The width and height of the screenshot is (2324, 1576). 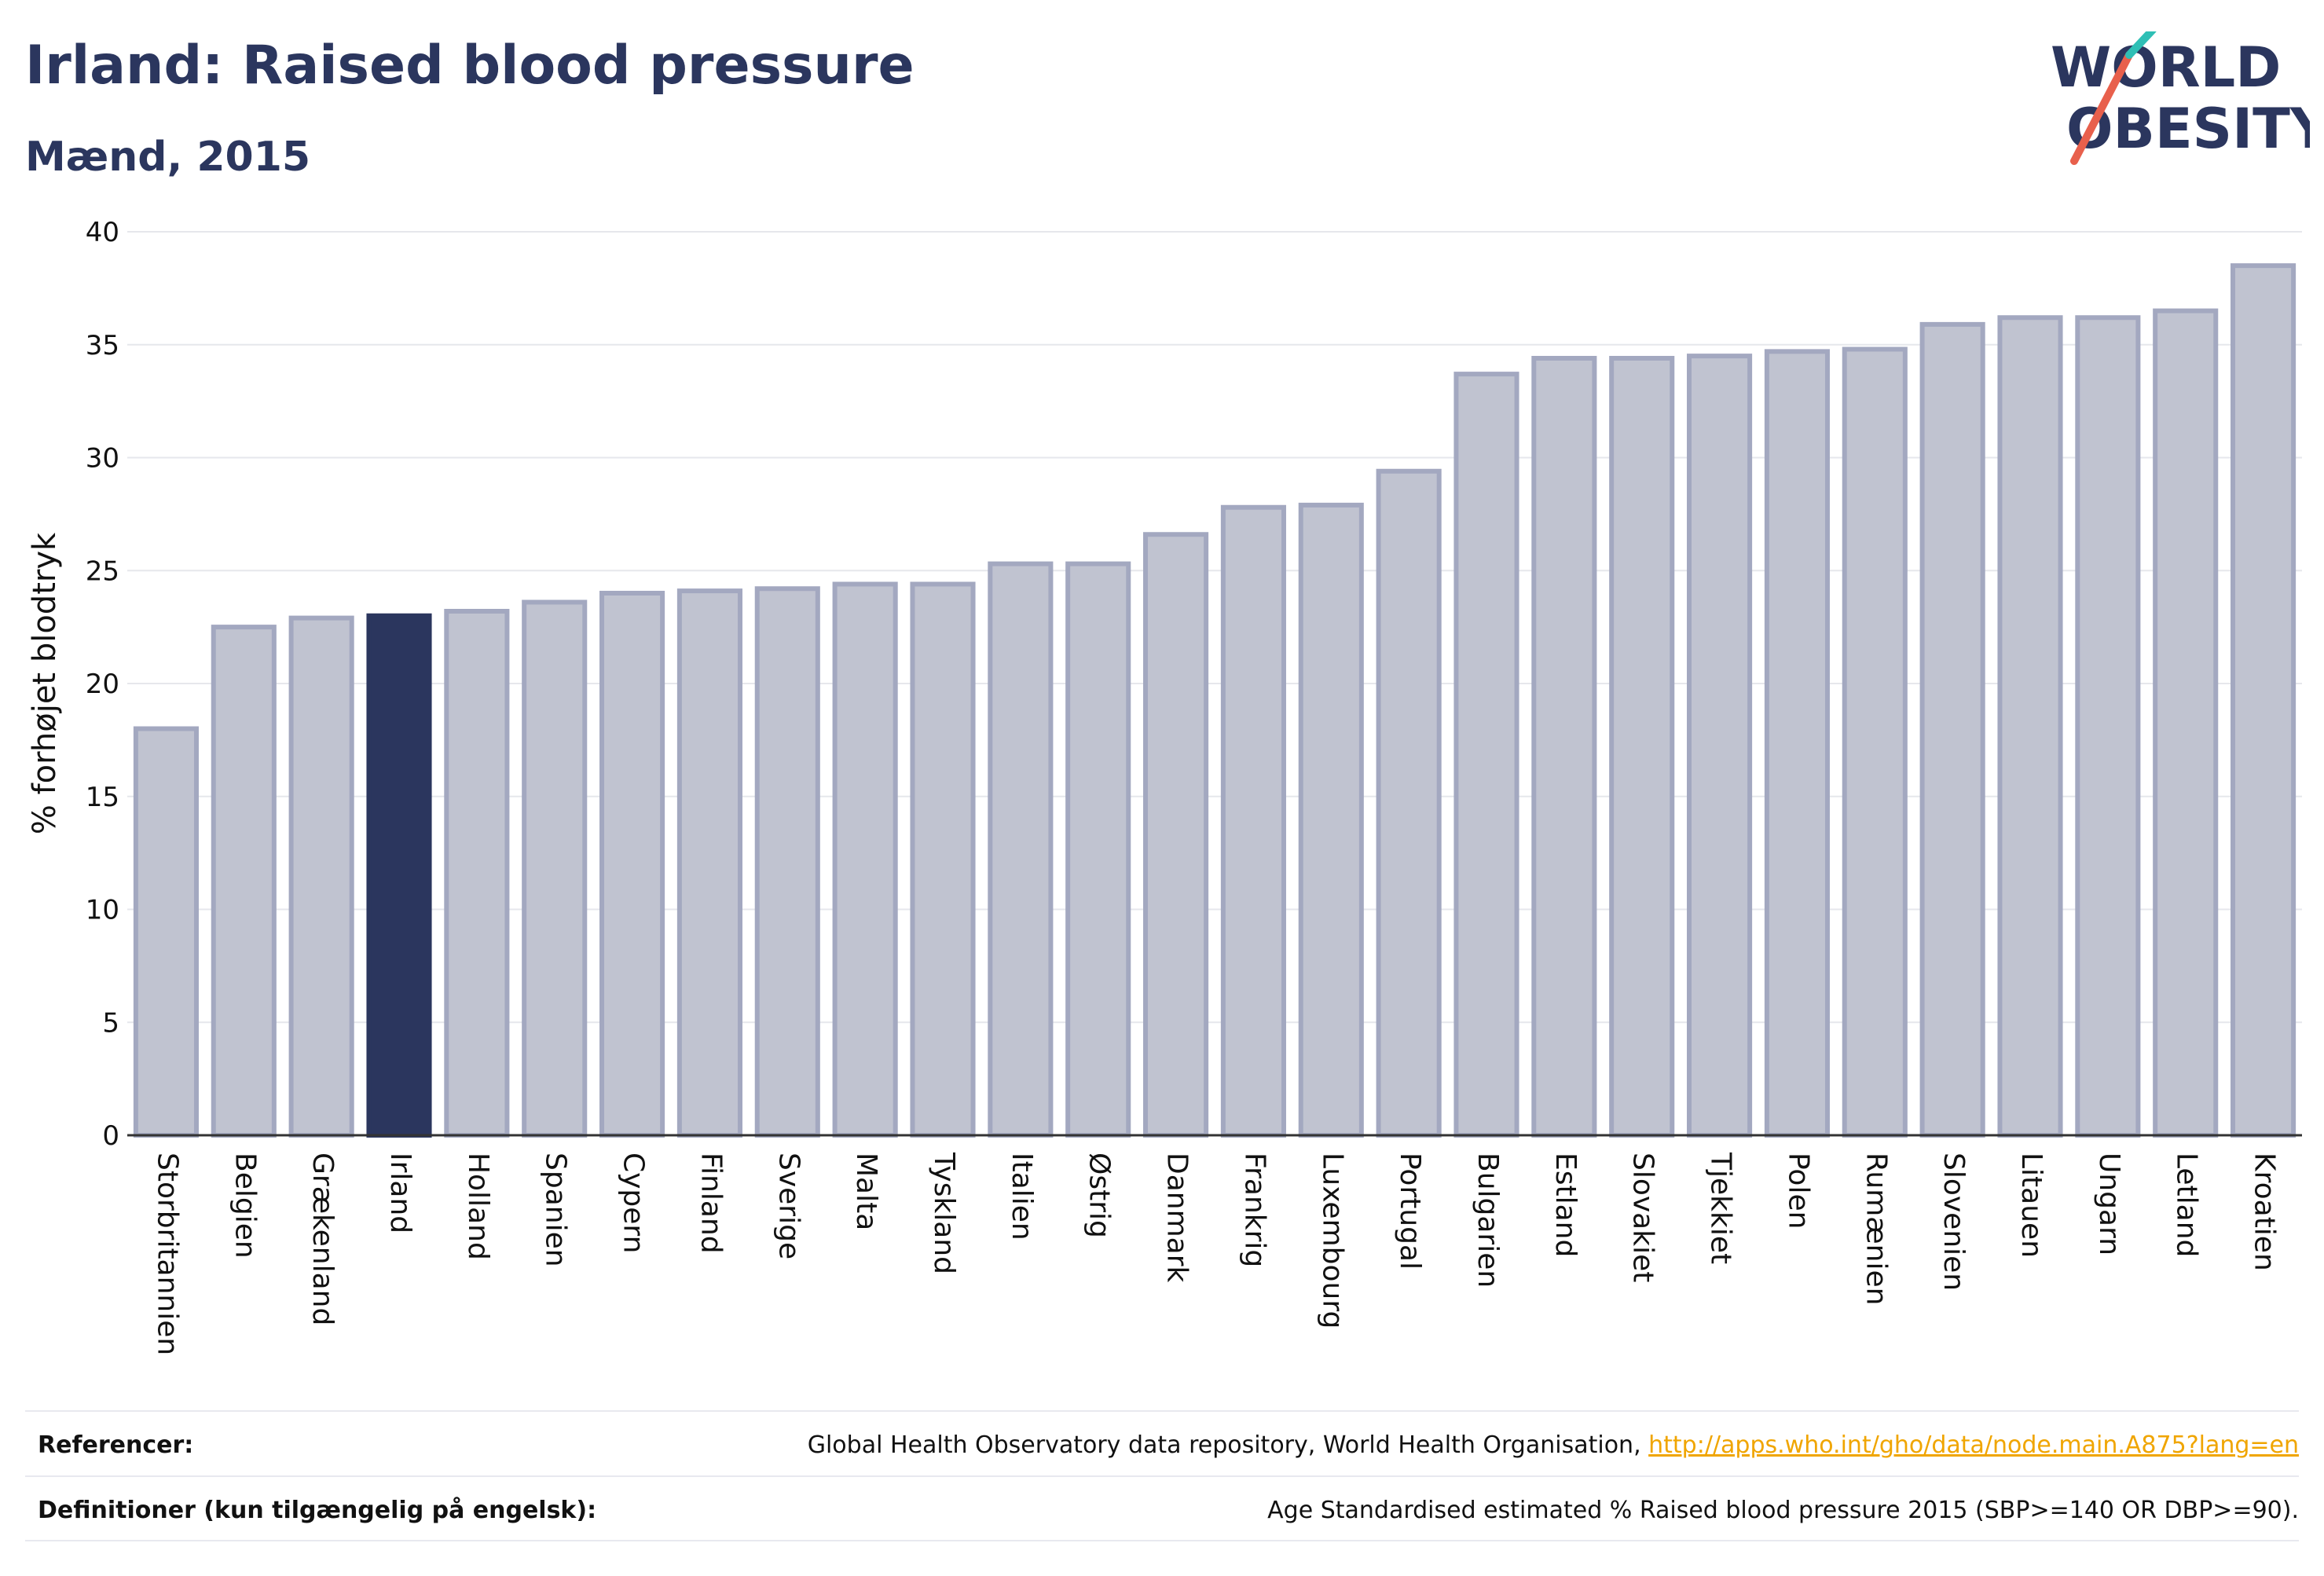 What do you see at coordinates (400, 1193) in the screenshot?
I see `x-tick-label: Irland` at bounding box center [400, 1193].